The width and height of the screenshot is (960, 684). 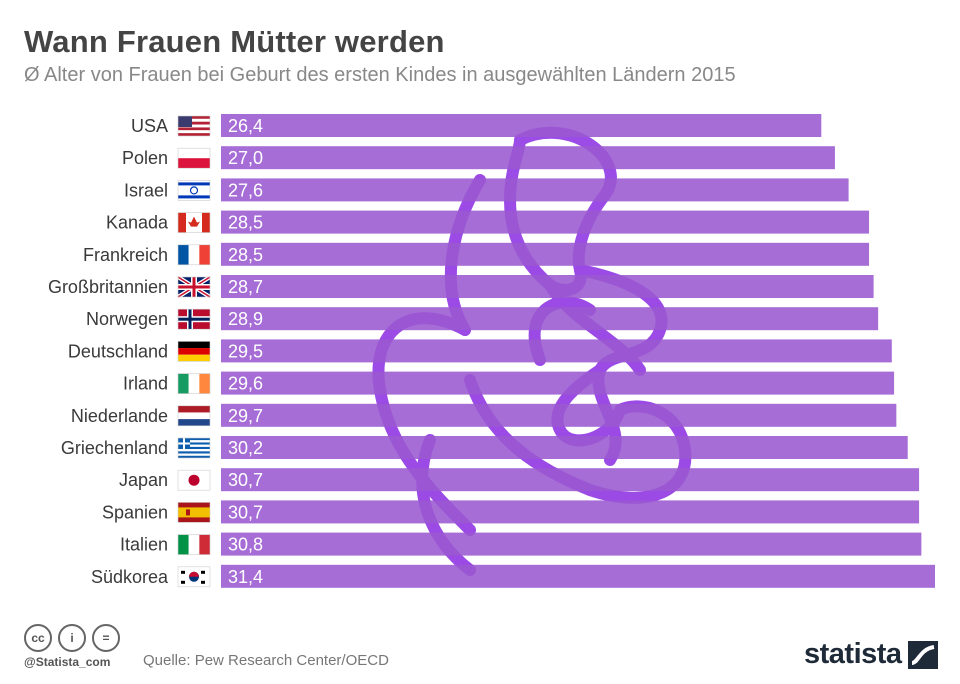 What do you see at coordinates (194, 383) in the screenshot?
I see `ie-flag-icon` at bounding box center [194, 383].